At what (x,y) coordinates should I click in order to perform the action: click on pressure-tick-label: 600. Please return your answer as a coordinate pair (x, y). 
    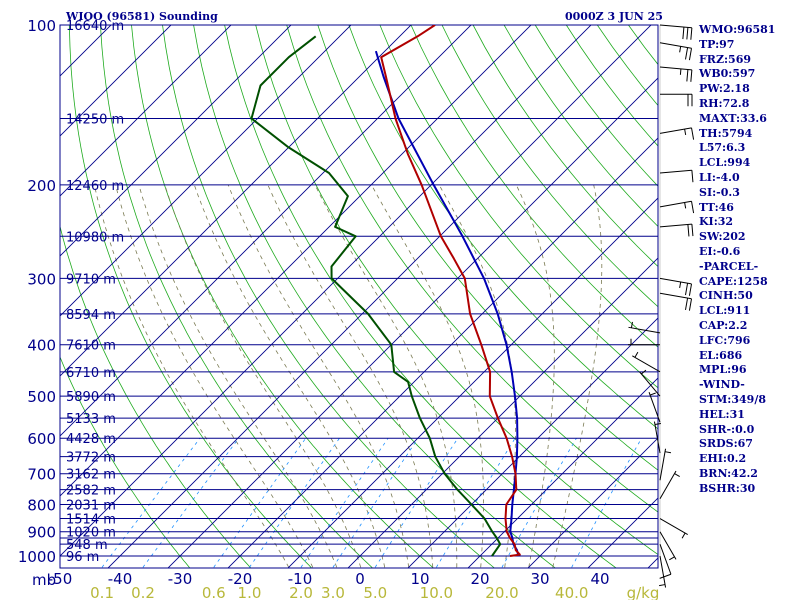
    Looking at the image, I should click on (41, 439).